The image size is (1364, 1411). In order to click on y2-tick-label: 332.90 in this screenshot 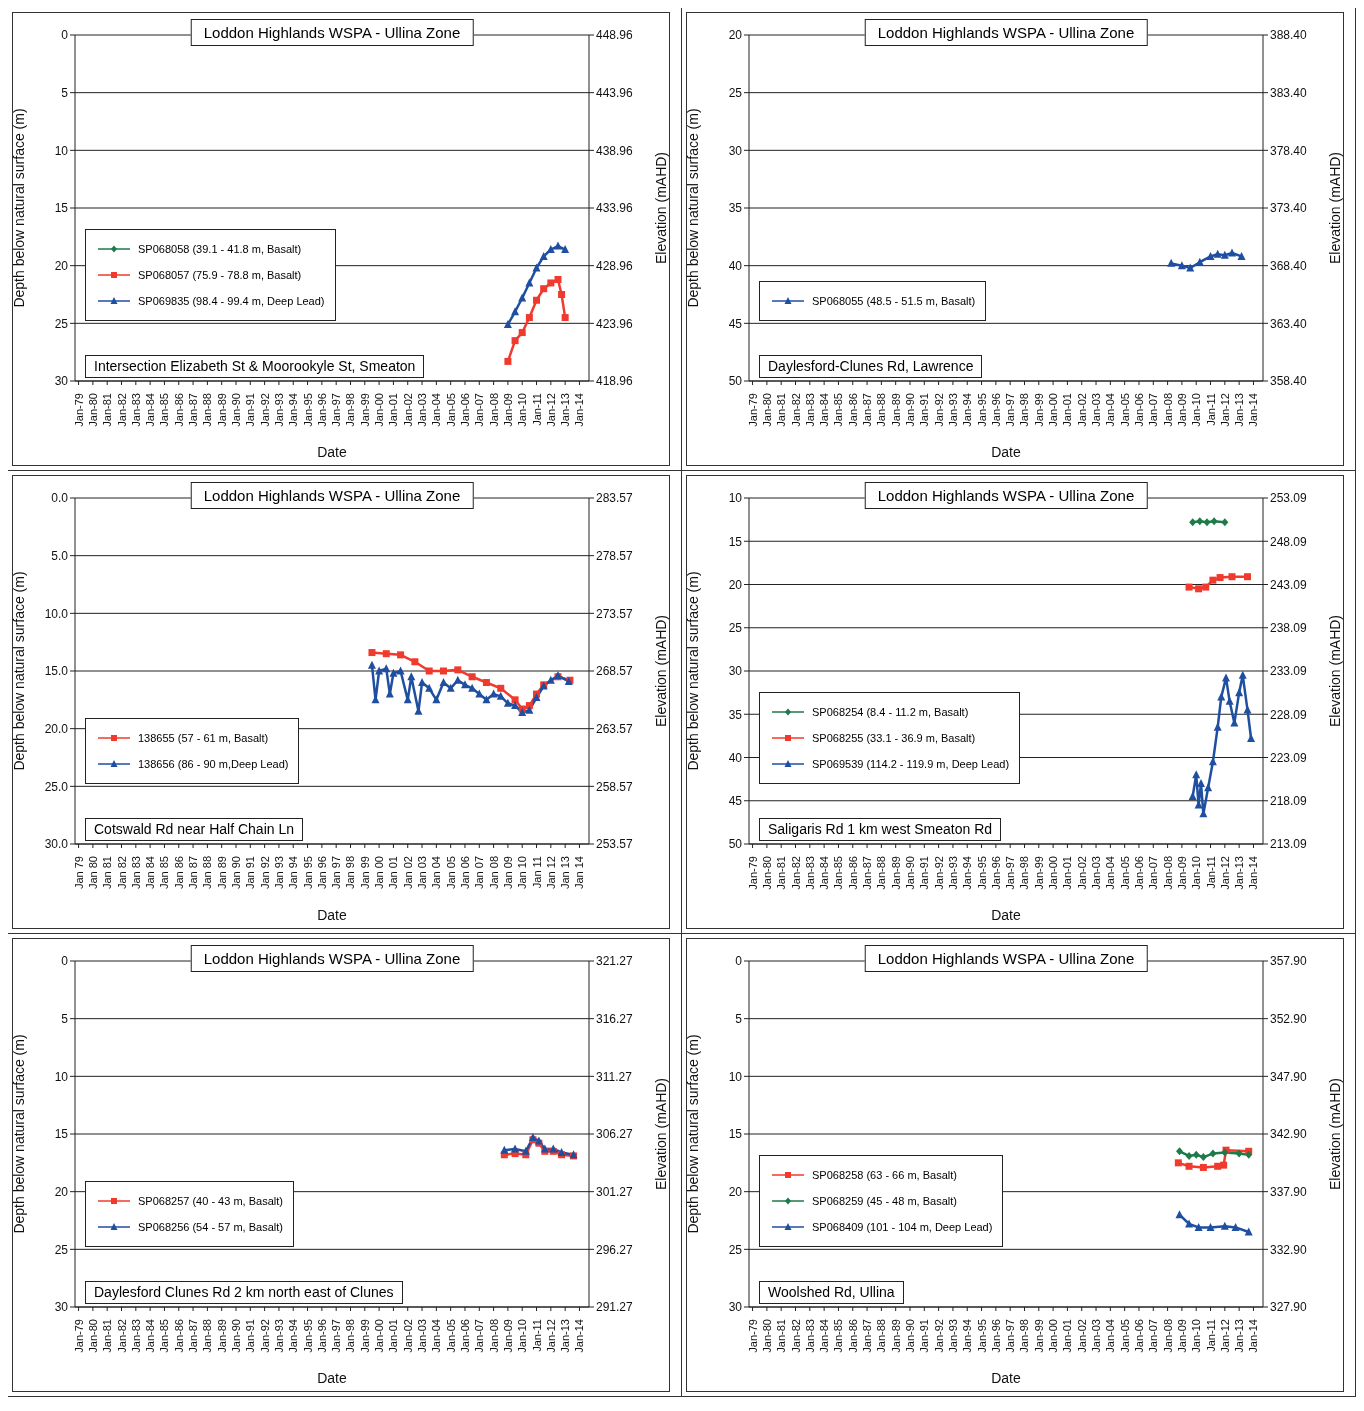, I will do `click(1289, 1249)`.